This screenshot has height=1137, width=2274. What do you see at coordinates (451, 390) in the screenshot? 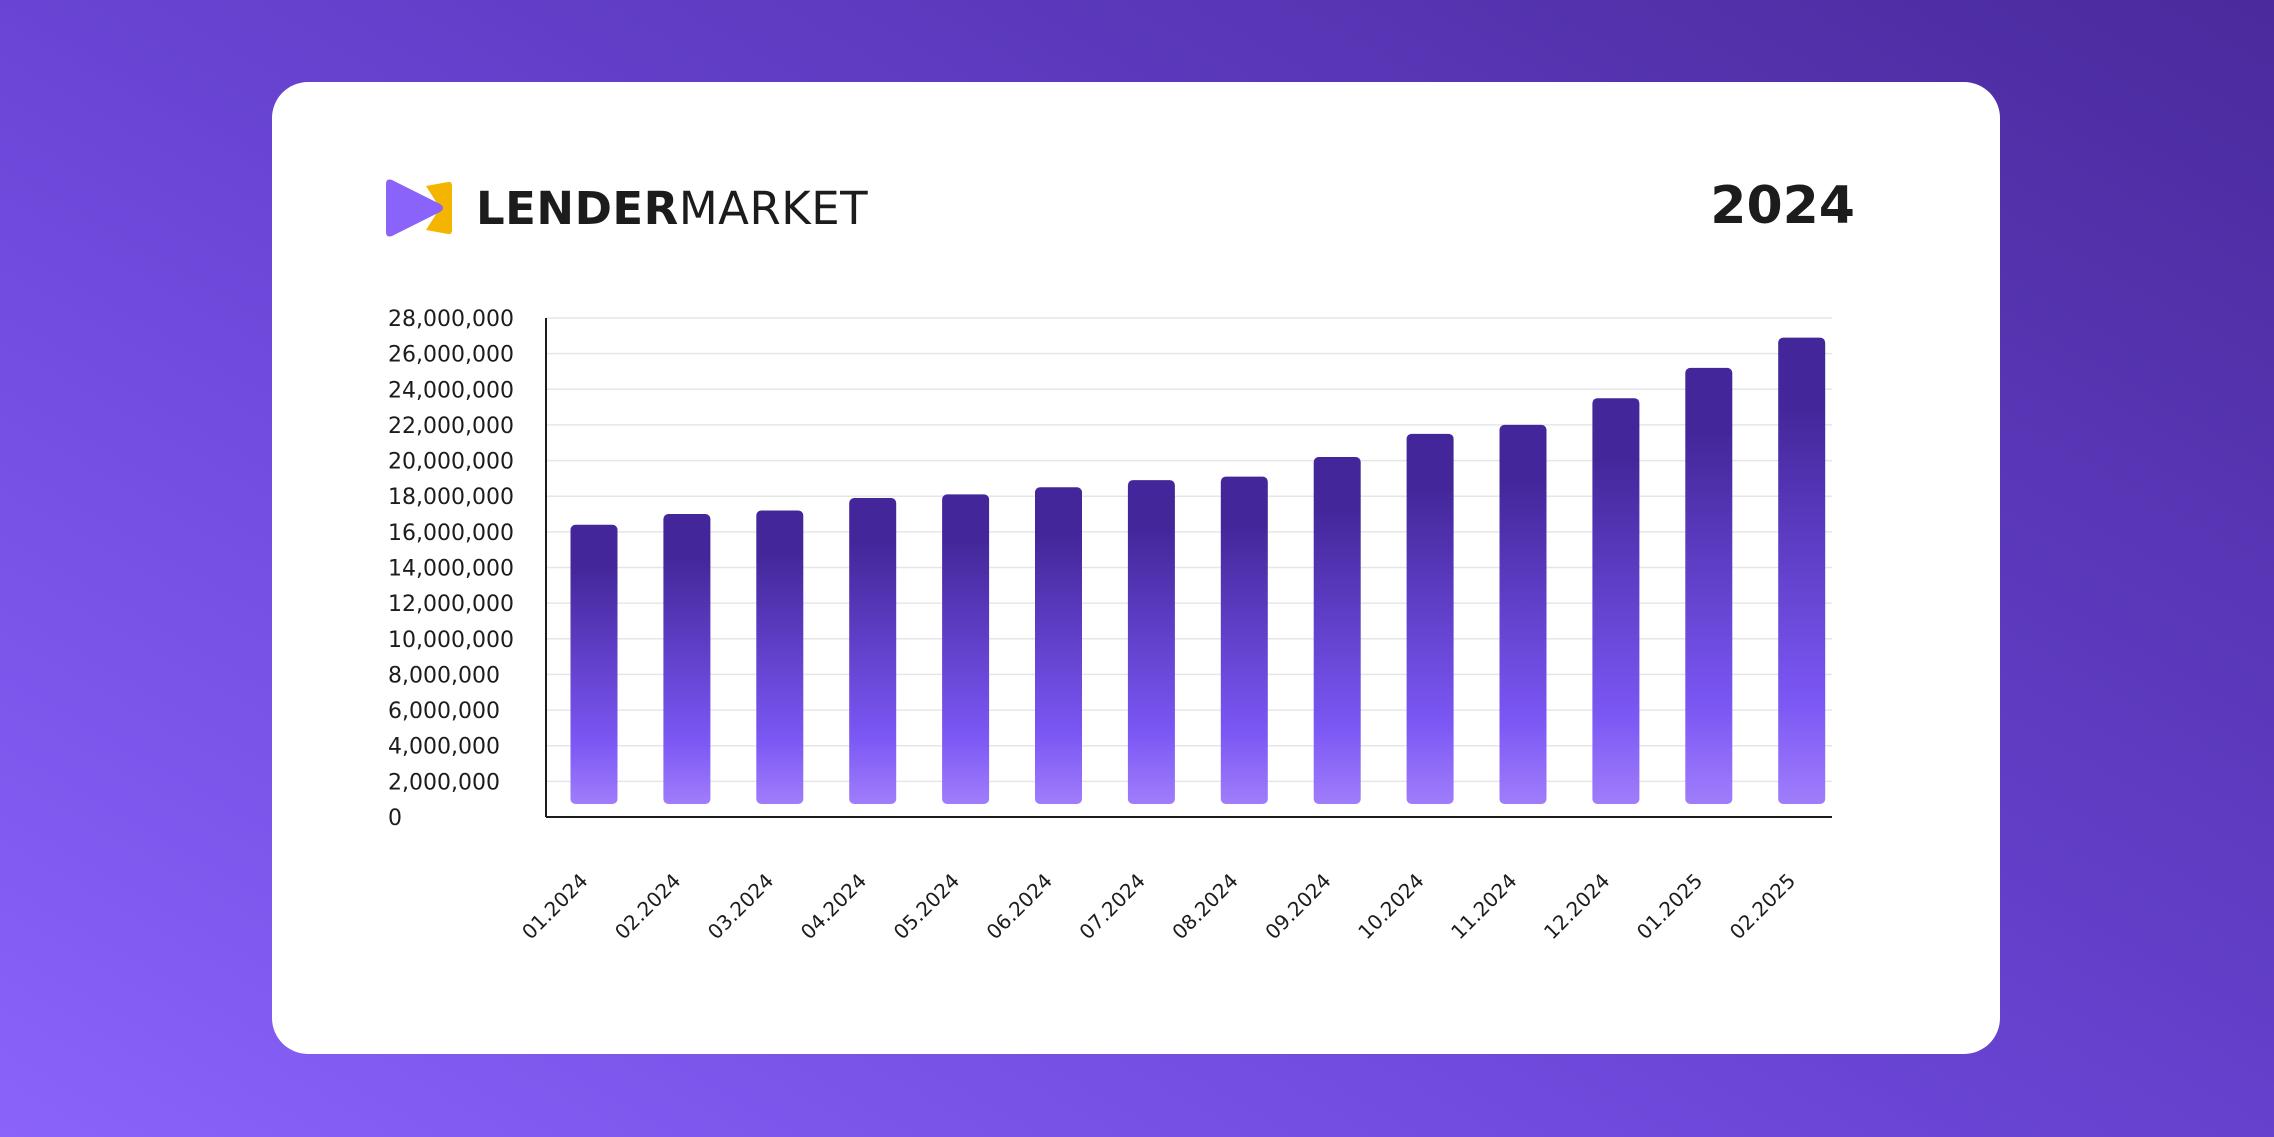
I see `y-tick-label: 24,000,000` at bounding box center [451, 390].